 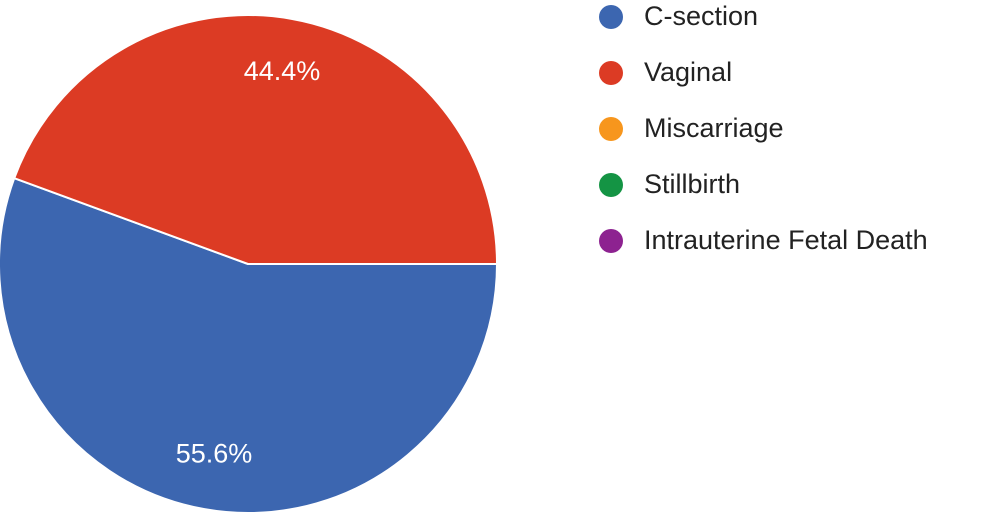 I want to click on slice-label: 55.6%, so click(x=214, y=453).